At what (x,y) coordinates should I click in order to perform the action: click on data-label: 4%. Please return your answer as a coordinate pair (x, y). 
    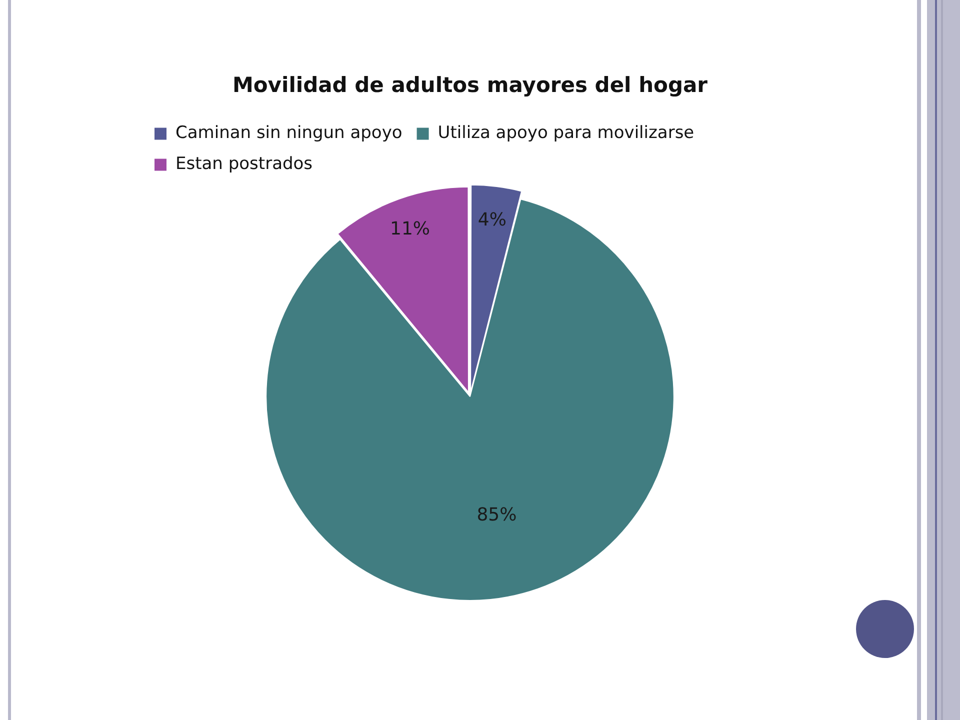
    Looking at the image, I should click on (492, 220).